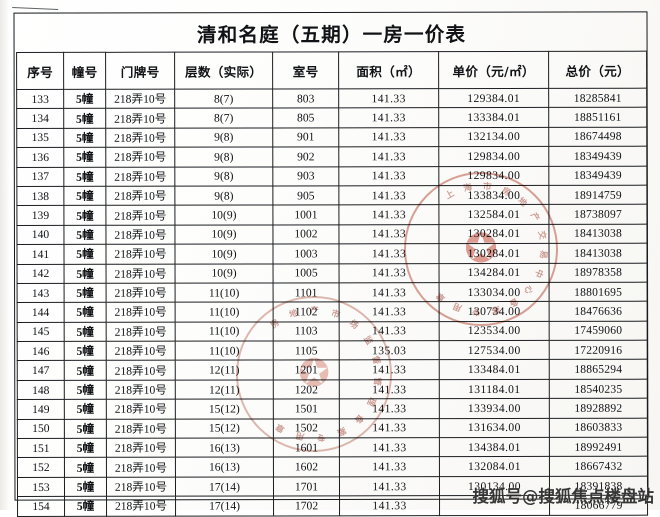 The image size is (660, 517). Describe the element at coordinates (306, 312) in the screenshot. I see `cell-room: 1102` at that location.